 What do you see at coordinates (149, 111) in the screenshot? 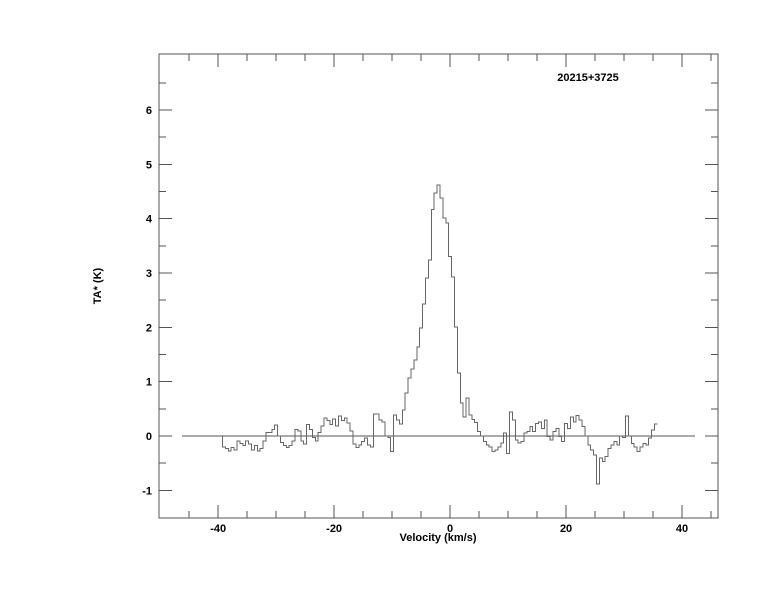
I see `y-tick-label: 6` at bounding box center [149, 111].